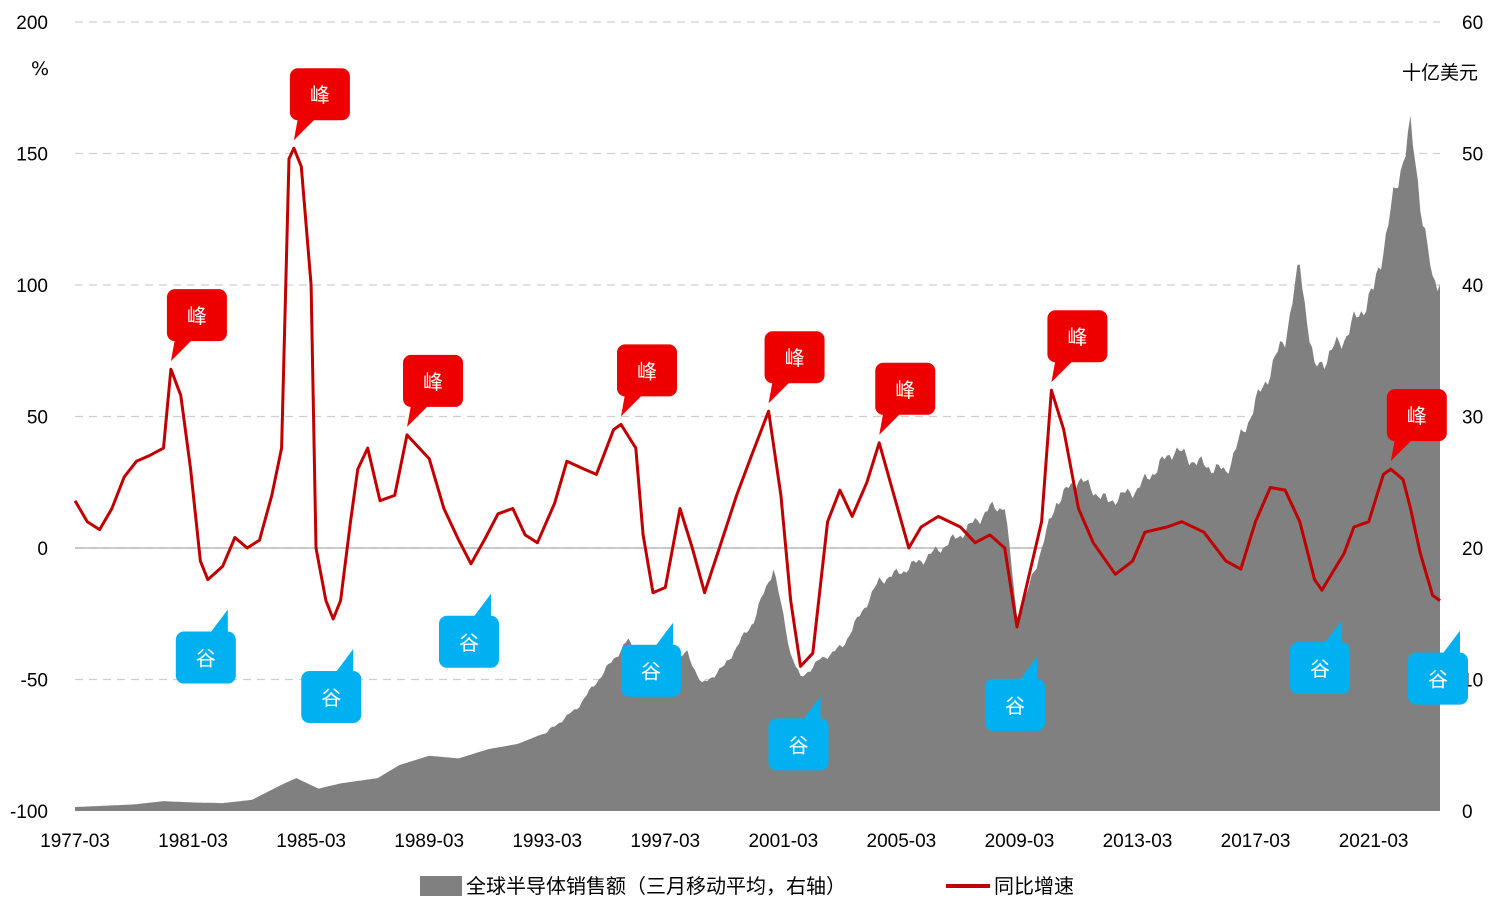  What do you see at coordinates (1472, 549) in the screenshot?
I see `right-tick-label: 20` at bounding box center [1472, 549].